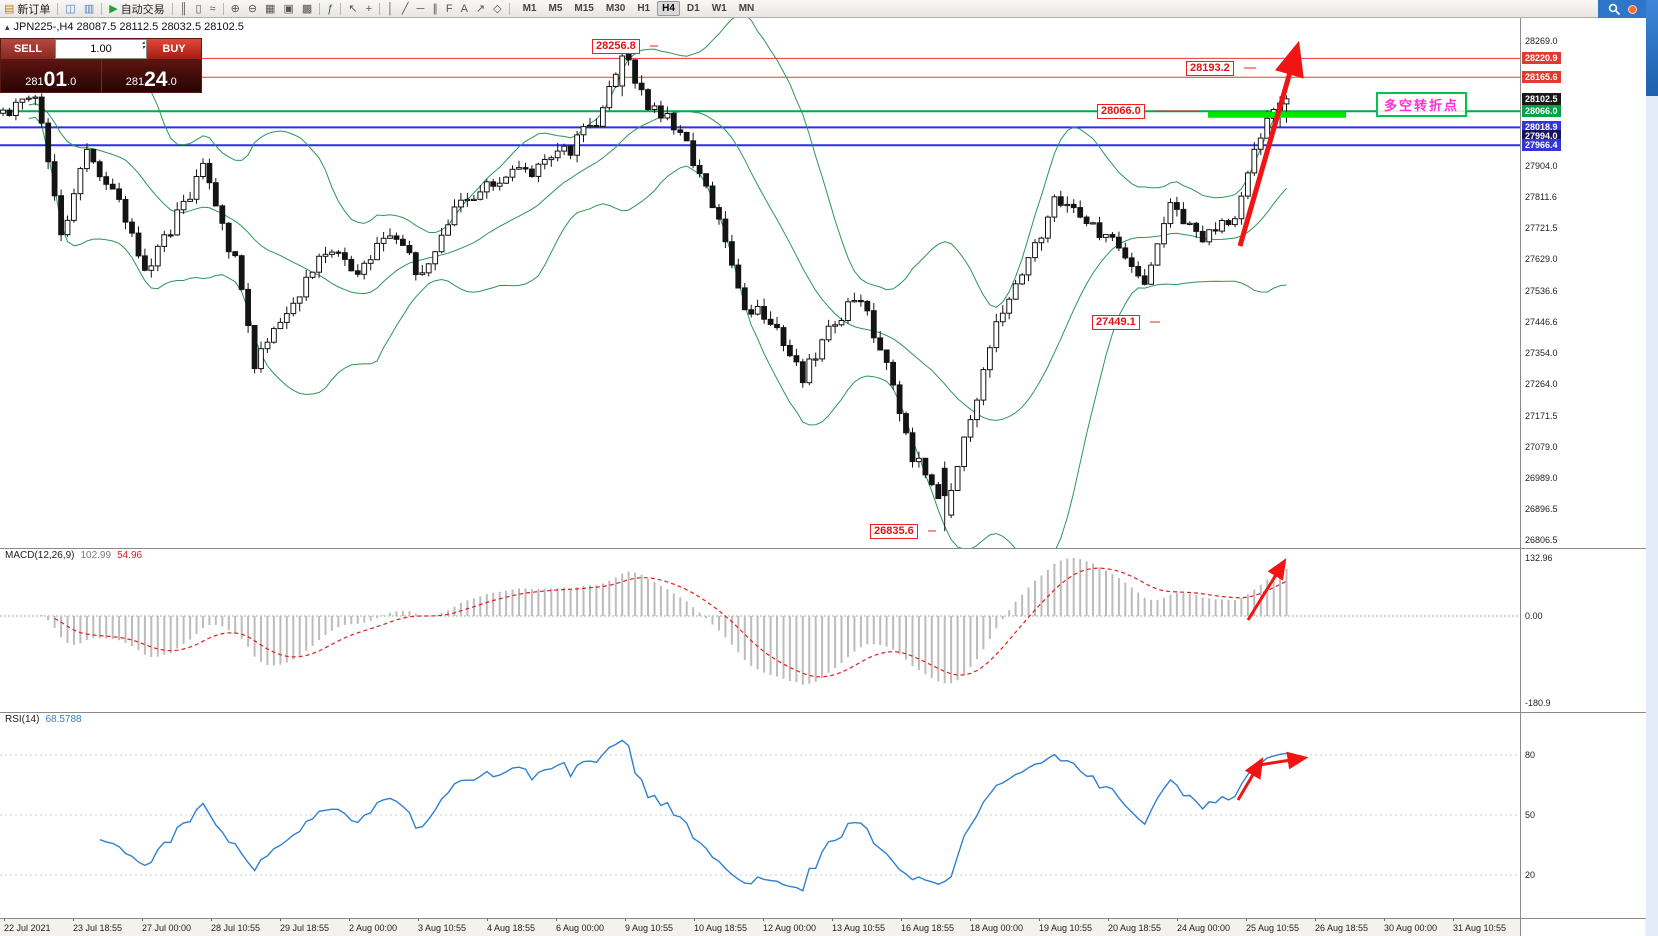  What do you see at coordinates (1480, 928) in the screenshot?
I see `time-axis-label: 31 Aug 10:55` at bounding box center [1480, 928].